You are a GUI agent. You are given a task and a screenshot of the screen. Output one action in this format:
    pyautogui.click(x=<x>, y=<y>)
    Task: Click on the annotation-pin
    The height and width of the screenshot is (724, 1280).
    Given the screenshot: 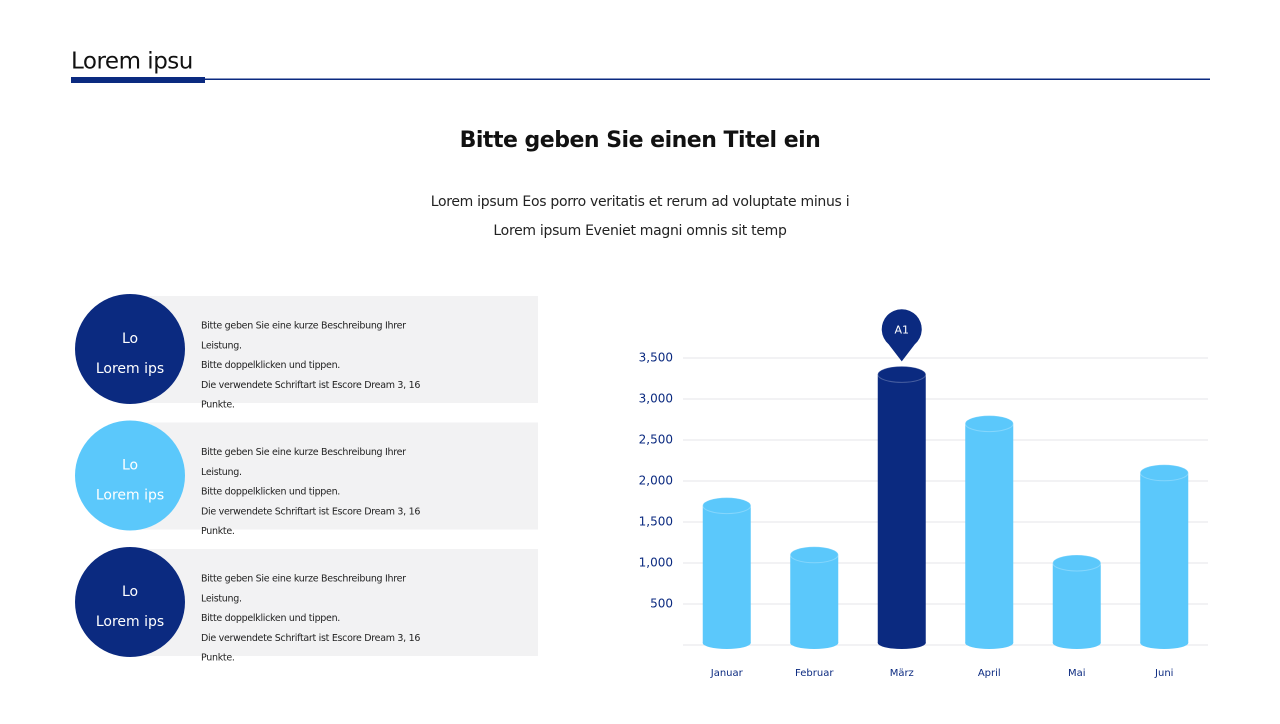 What is the action you would take?
    pyautogui.click(x=901, y=335)
    